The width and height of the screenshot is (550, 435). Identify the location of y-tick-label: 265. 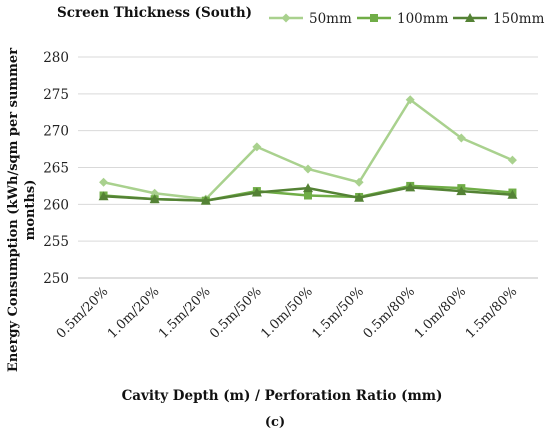
(56, 169).